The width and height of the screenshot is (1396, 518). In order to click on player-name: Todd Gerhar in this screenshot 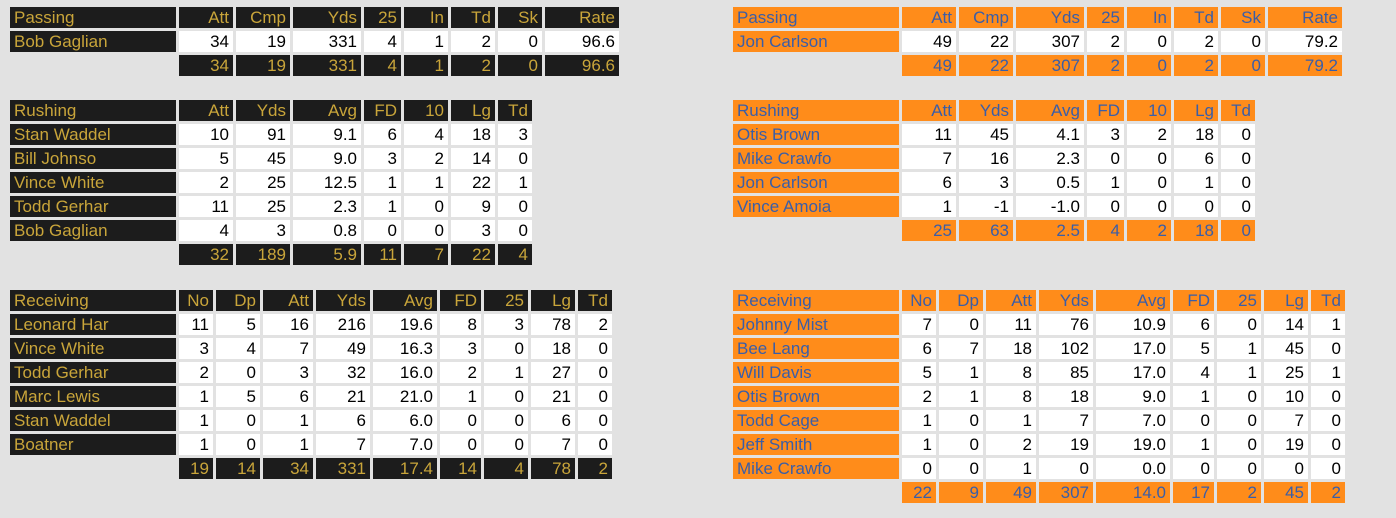, I will do `click(93, 206)`.